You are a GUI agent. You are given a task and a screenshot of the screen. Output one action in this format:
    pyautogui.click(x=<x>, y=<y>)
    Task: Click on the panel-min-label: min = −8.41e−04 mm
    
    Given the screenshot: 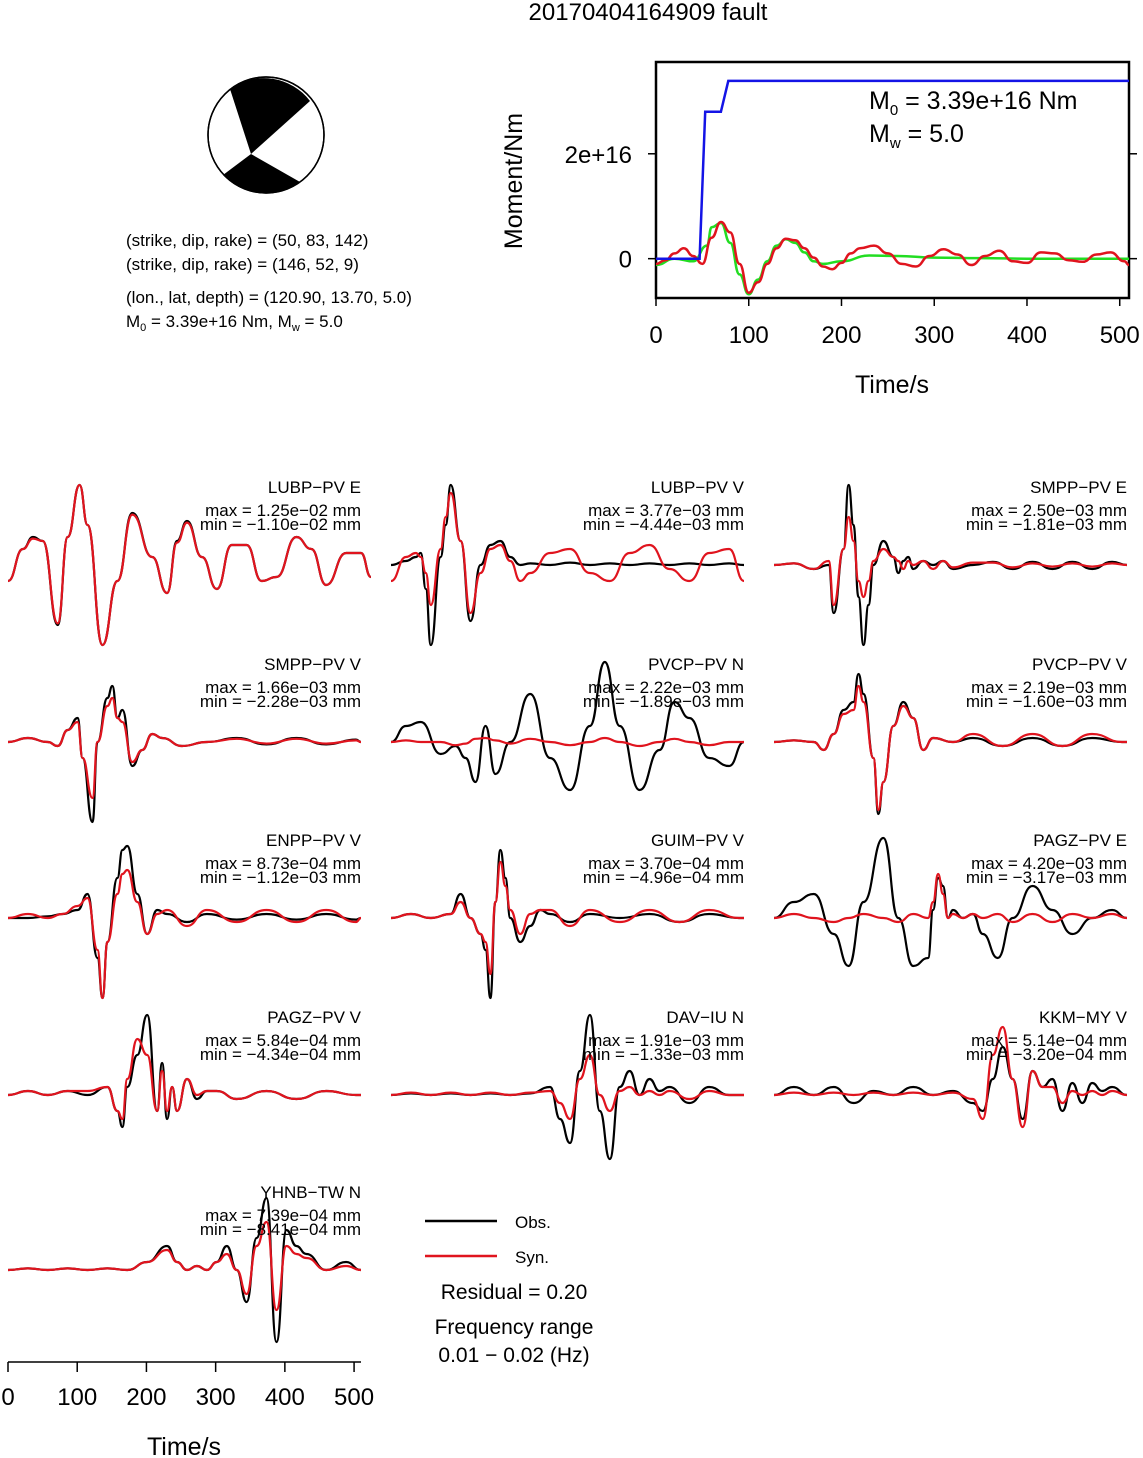 What is the action you would take?
    pyautogui.click(x=280, y=1229)
    